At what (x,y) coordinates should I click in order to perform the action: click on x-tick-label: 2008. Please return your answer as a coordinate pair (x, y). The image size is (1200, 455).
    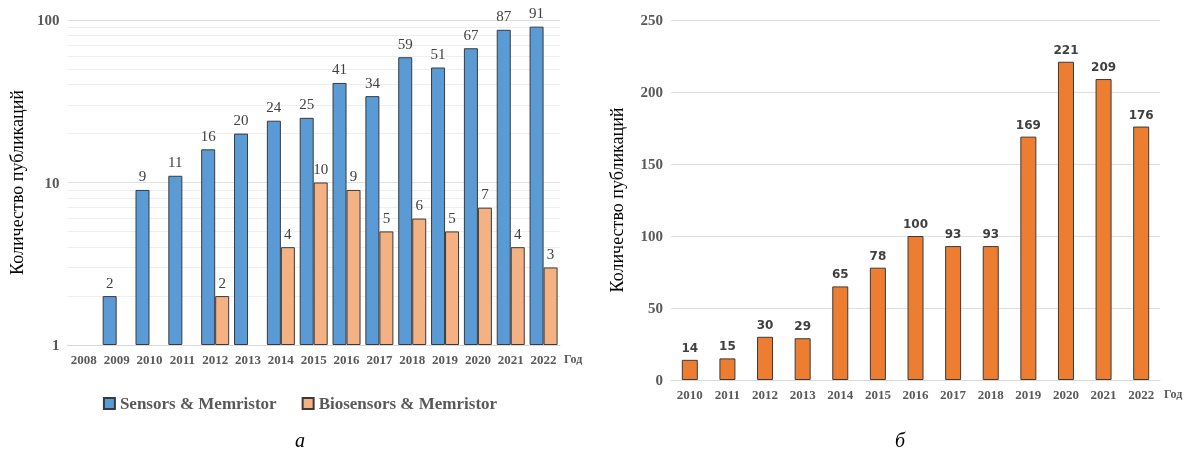
    Looking at the image, I should click on (84, 359).